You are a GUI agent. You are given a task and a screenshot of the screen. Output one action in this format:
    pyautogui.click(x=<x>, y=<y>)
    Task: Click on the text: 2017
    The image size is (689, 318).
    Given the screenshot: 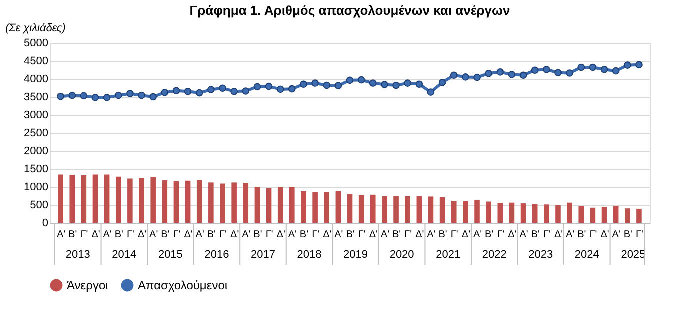 What is the action you would take?
    pyautogui.click(x=263, y=255)
    